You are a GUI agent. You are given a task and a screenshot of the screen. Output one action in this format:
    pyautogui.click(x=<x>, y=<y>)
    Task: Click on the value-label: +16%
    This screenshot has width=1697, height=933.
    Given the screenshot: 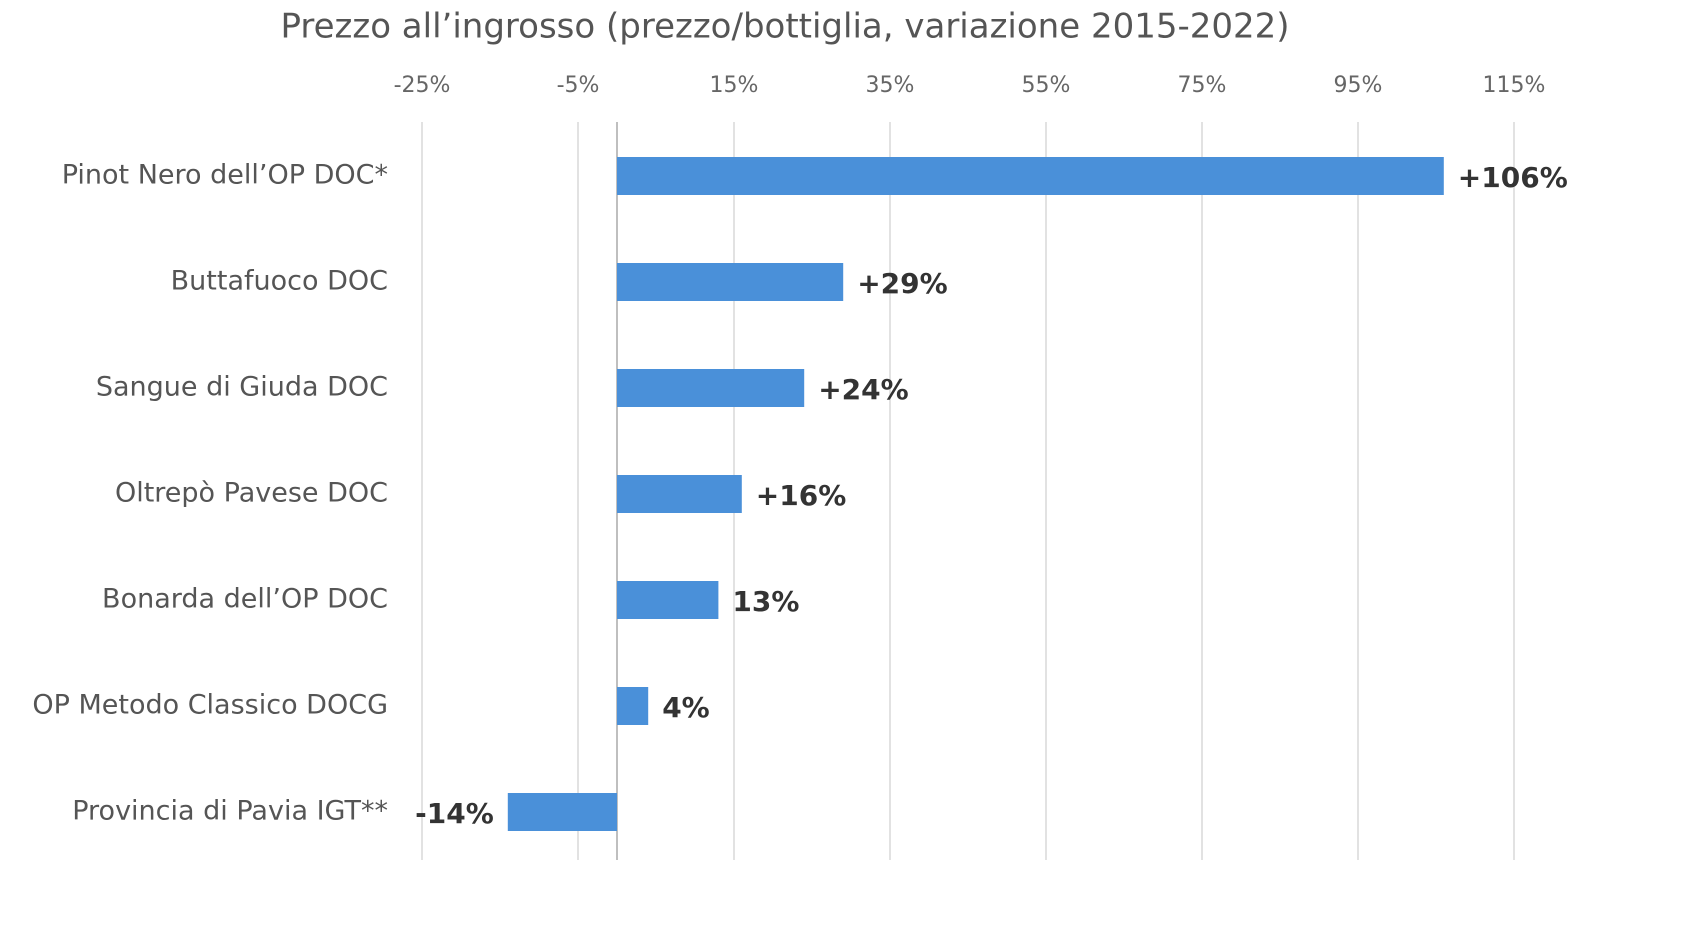 What is the action you would take?
    pyautogui.click(x=801, y=495)
    